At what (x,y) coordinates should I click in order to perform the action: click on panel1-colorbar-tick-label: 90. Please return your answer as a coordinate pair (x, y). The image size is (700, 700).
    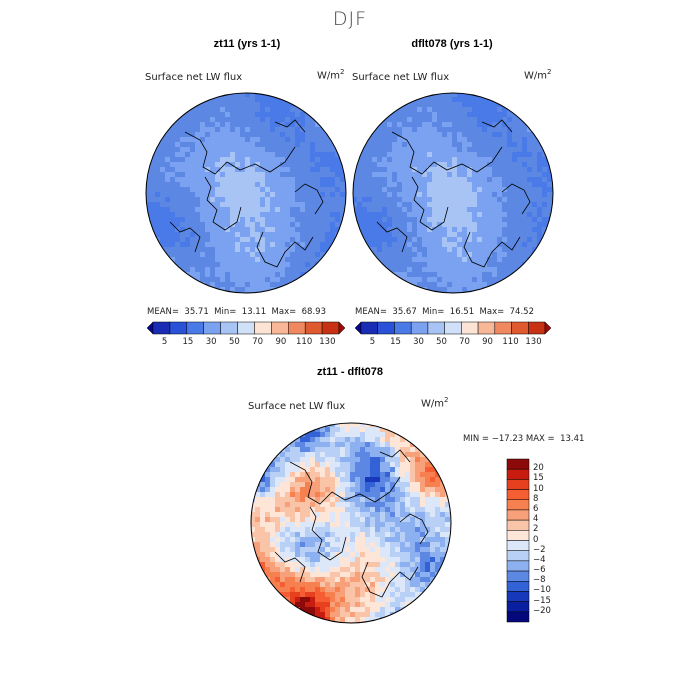
    Looking at the image, I should click on (281, 342).